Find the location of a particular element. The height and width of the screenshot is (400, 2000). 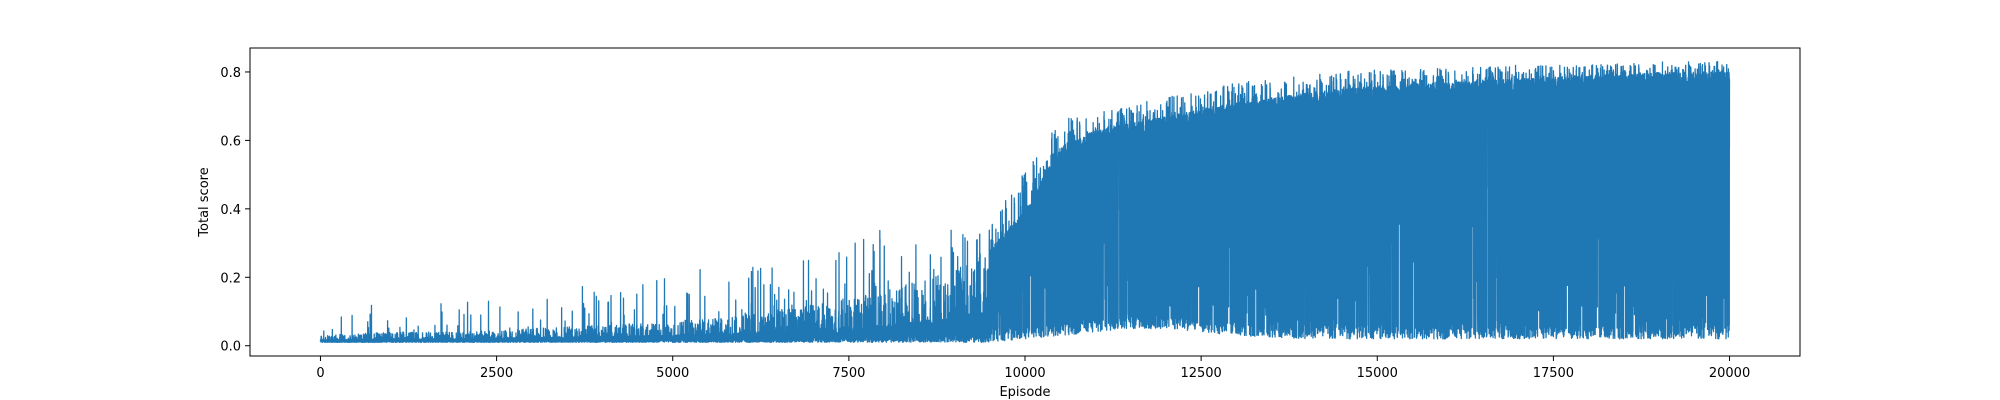

y-tick-label: 0.0 is located at coordinates (230, 347).